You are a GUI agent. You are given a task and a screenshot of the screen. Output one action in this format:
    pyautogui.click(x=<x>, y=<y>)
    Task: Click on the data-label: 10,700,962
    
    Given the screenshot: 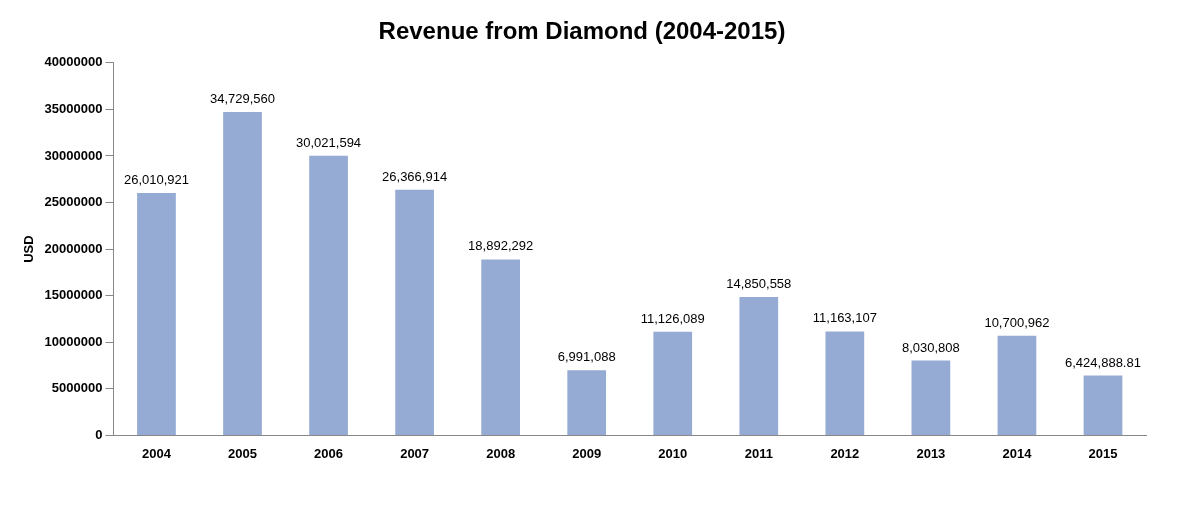 What is the action you would take?
    pyautogui.click(x=1017, y=322)
    